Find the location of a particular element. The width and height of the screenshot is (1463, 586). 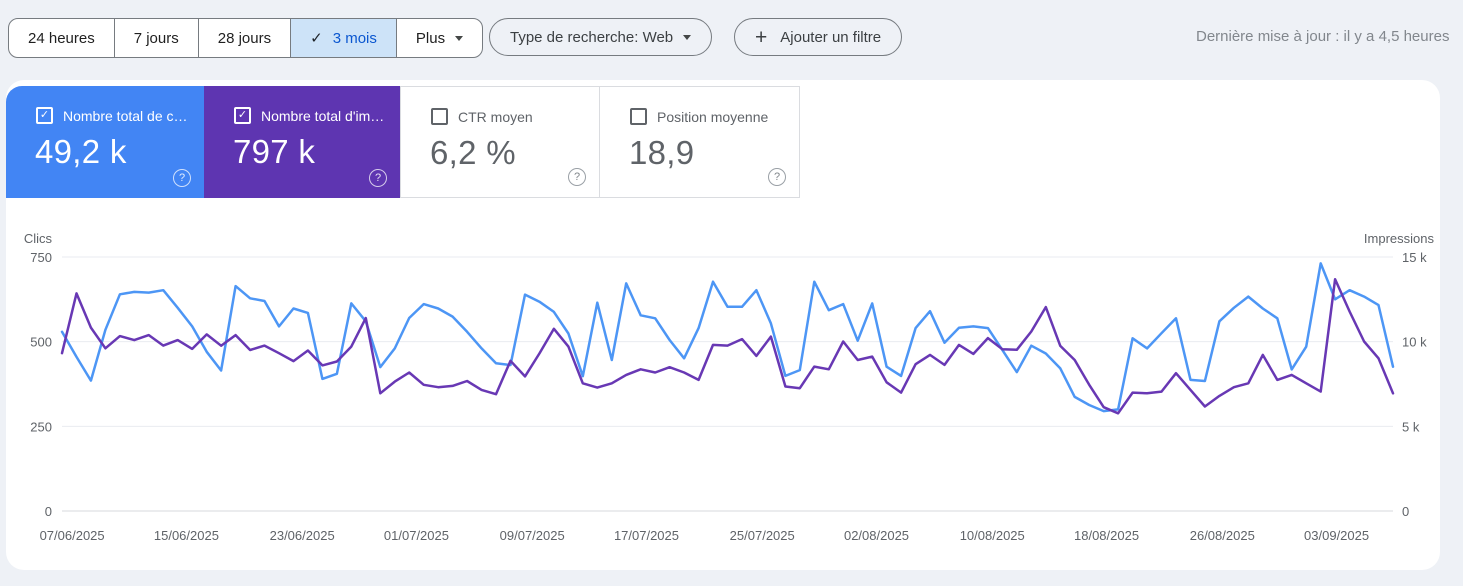

right-axis-tick: 0 is located at coordinates (1405, 511).